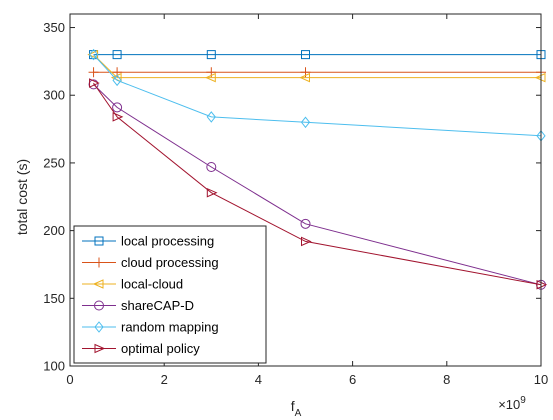  I want to click on y-axis-label: total cost (s), so click(22, 197).